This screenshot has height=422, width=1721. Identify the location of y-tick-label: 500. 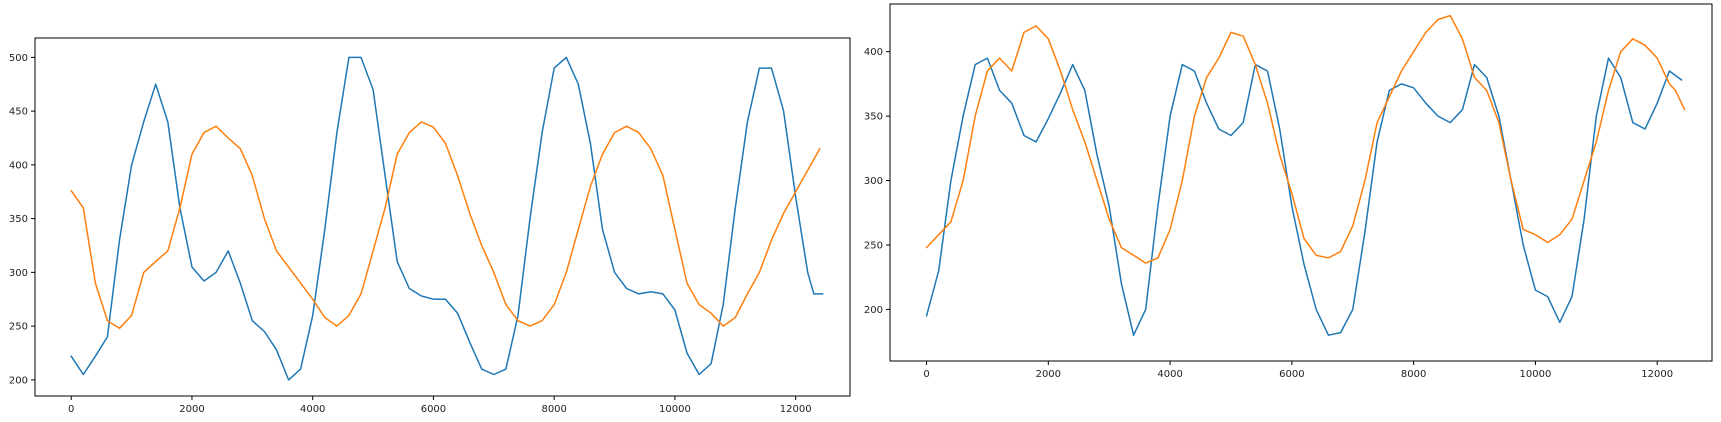
(18, 58).